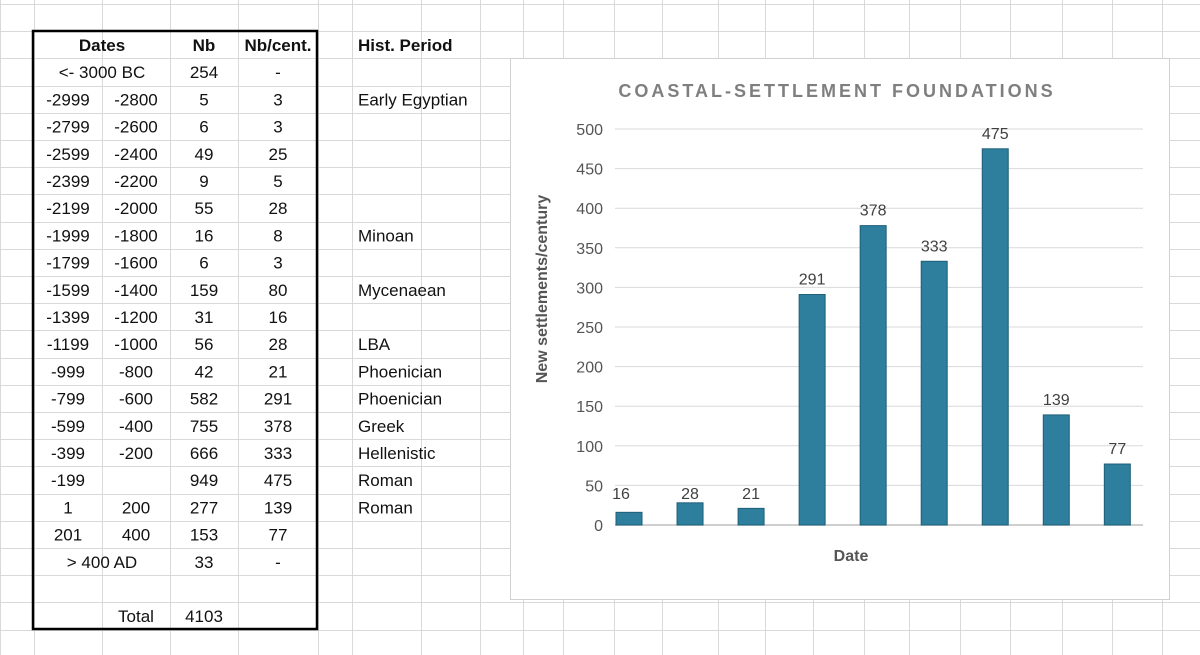 The image size is (1200, 655). What do you see at coordinates (204, 535) in the screenshot?
I see `cell-nb: 153` at bounding box center [204, 535].